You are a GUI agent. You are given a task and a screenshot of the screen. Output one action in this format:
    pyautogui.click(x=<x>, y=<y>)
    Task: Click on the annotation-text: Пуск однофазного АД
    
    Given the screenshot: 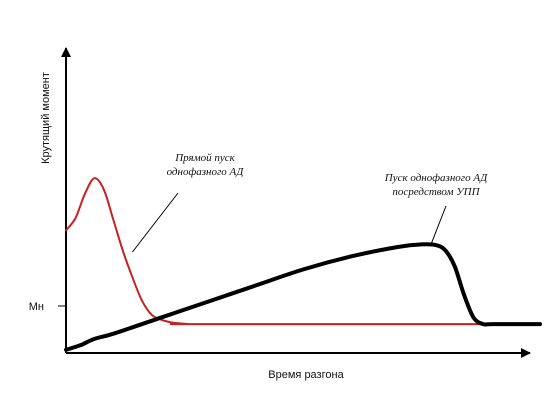 What is the action you would take?
    pyautogui.click(x=436, y=178)
    